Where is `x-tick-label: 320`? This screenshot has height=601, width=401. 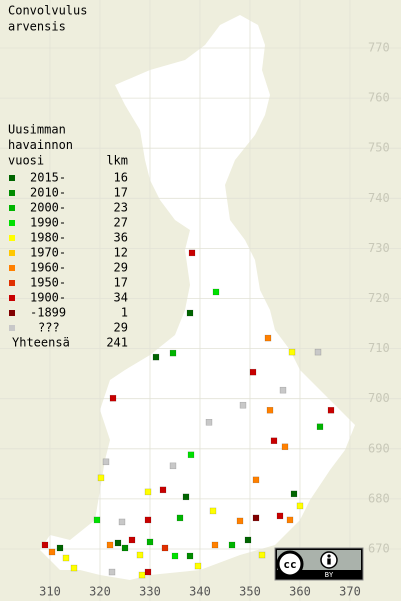 x-tick-label: 320 is located at coordinates (100, 592).